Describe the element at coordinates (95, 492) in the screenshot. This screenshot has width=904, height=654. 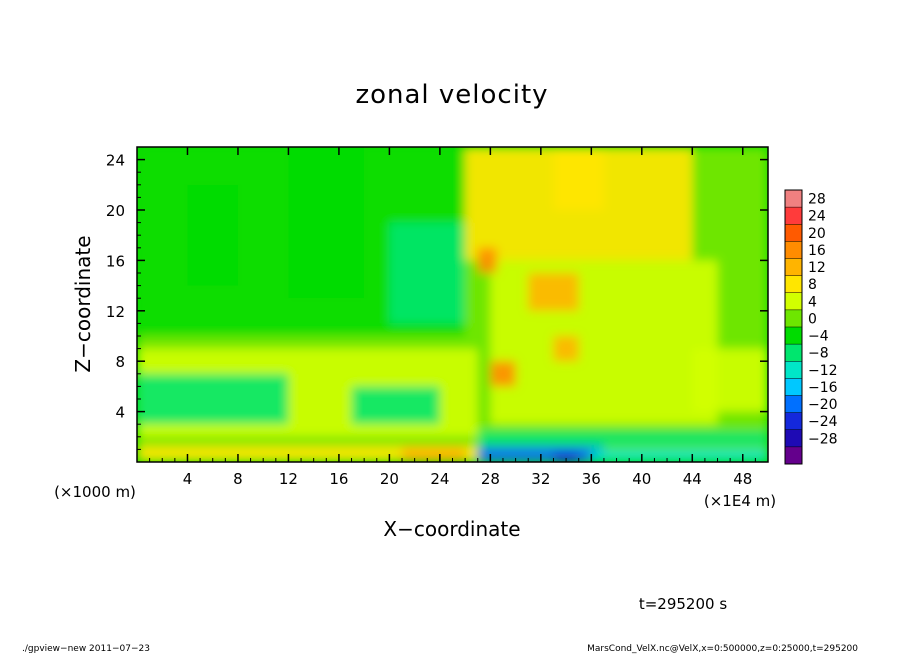
I see `y-unit-label: (×1000 m)` at that location.